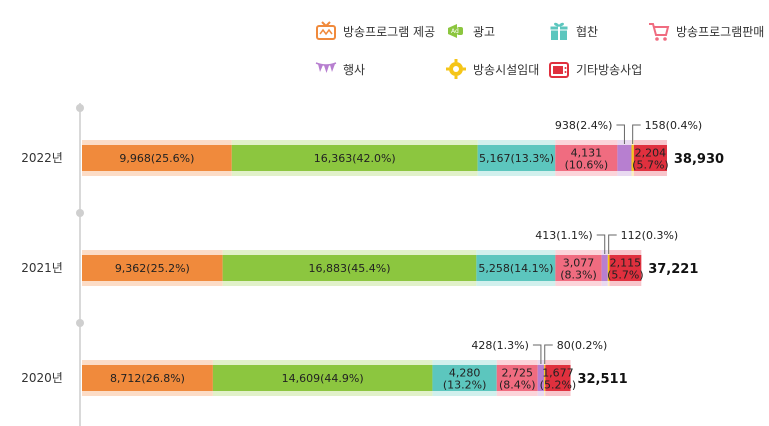 Image resolution: width=769 pixels, height=426 pixels. I want to click on legend-label: 광고, so click(484, 31).